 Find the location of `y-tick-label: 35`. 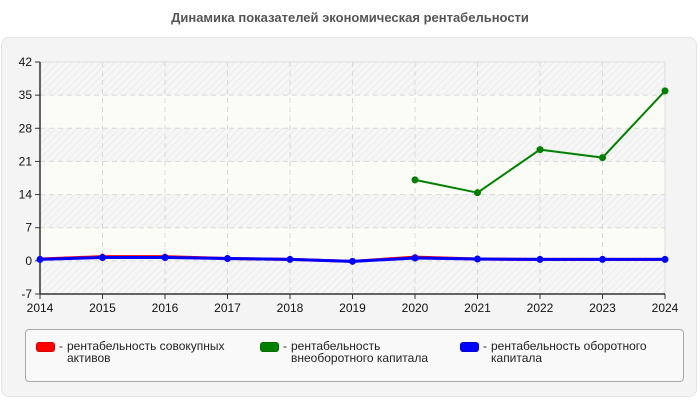

y-tick-label: 35 is located at coordinates (26, 95).